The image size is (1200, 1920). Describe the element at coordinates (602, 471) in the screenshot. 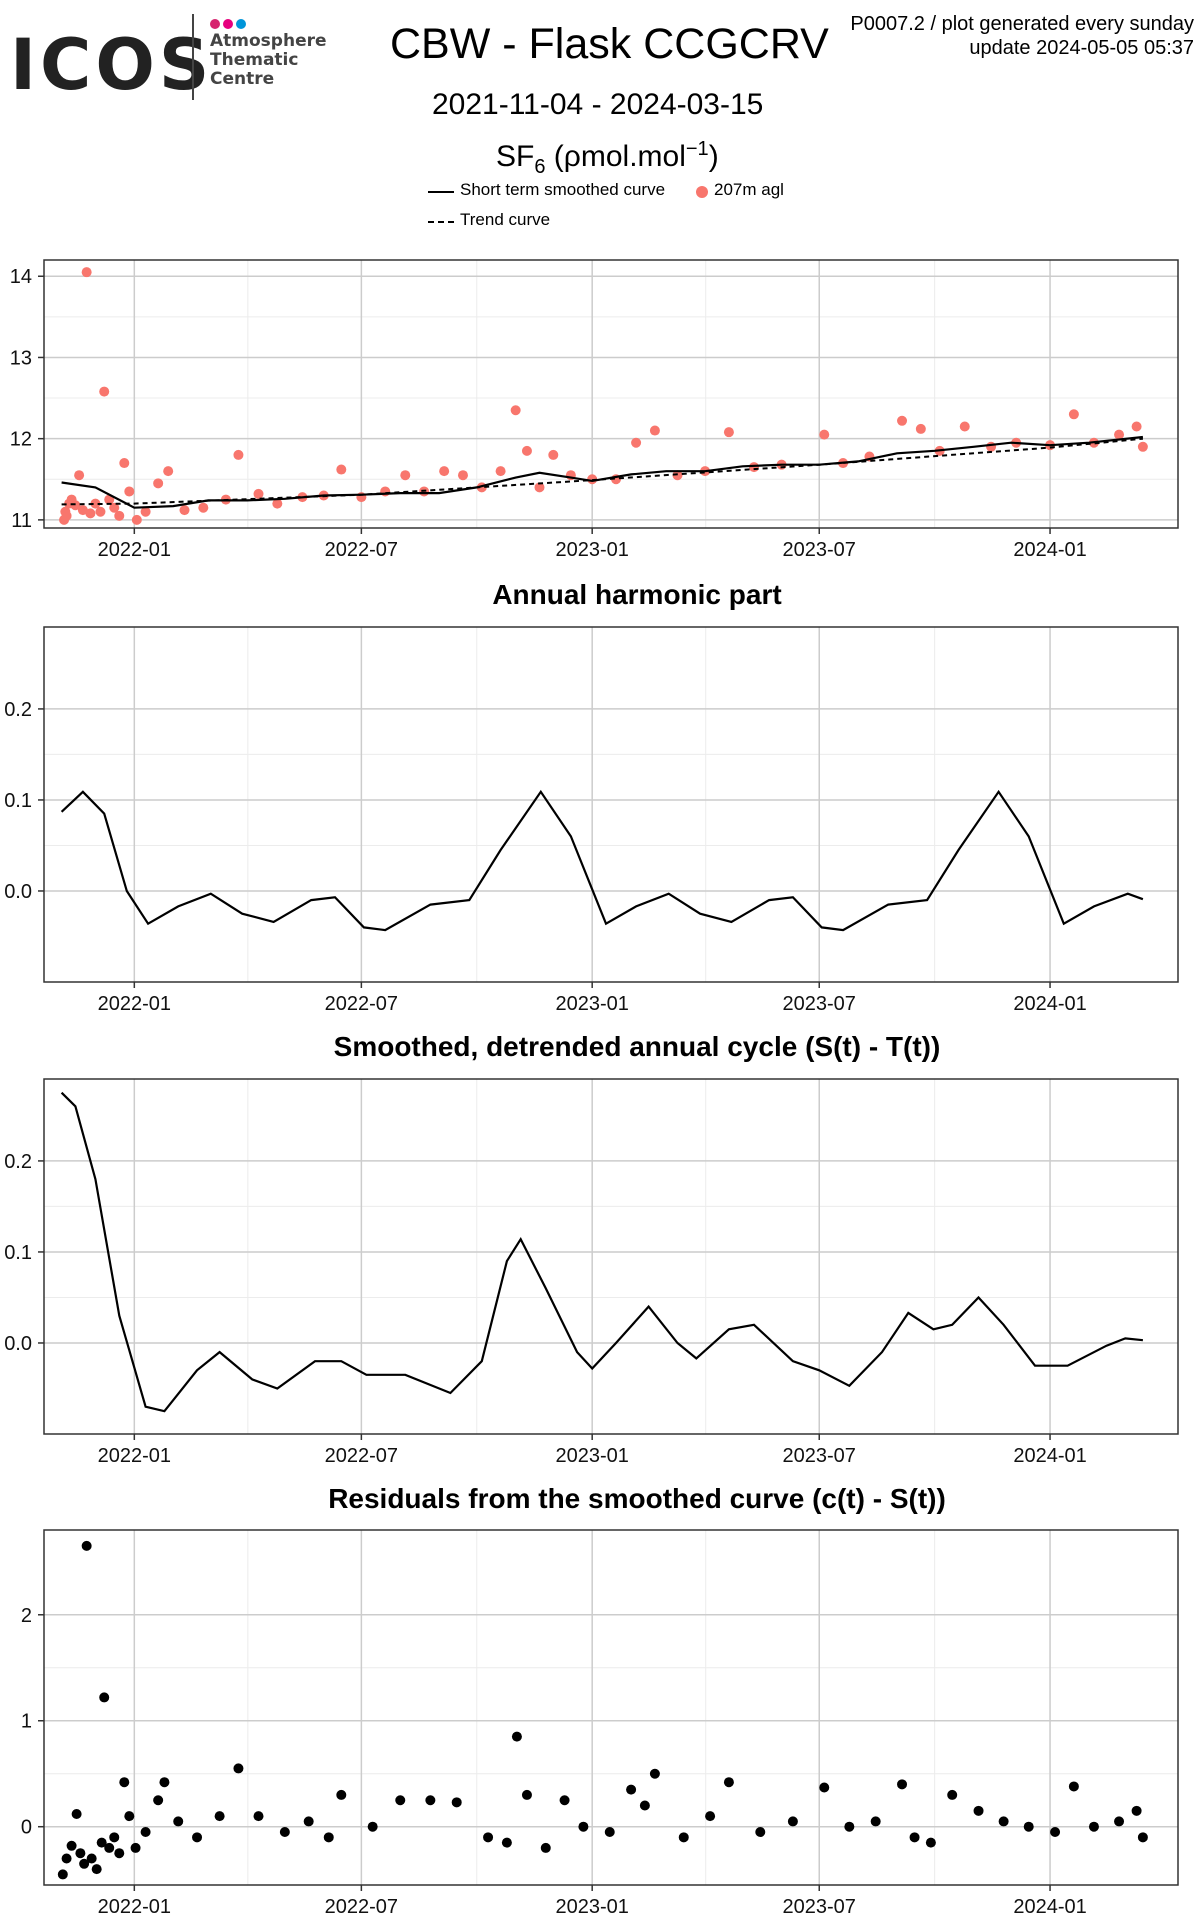

I see `trend-curve` at that location.